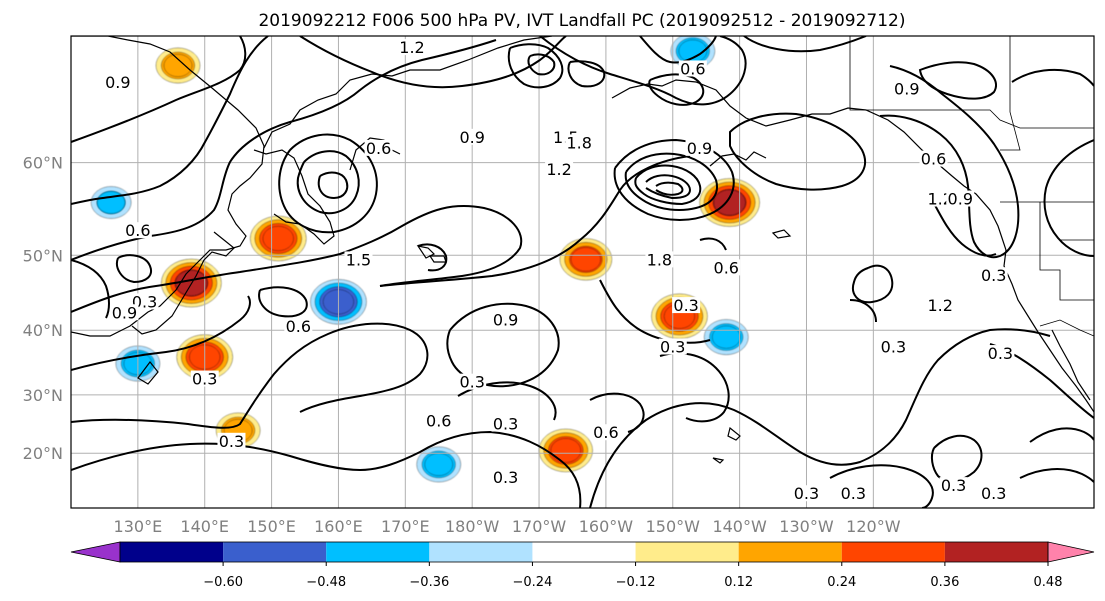 This screenshot has width=1105, height=601. I want to click on x-tick-label: 160°W, so click(606, 526).